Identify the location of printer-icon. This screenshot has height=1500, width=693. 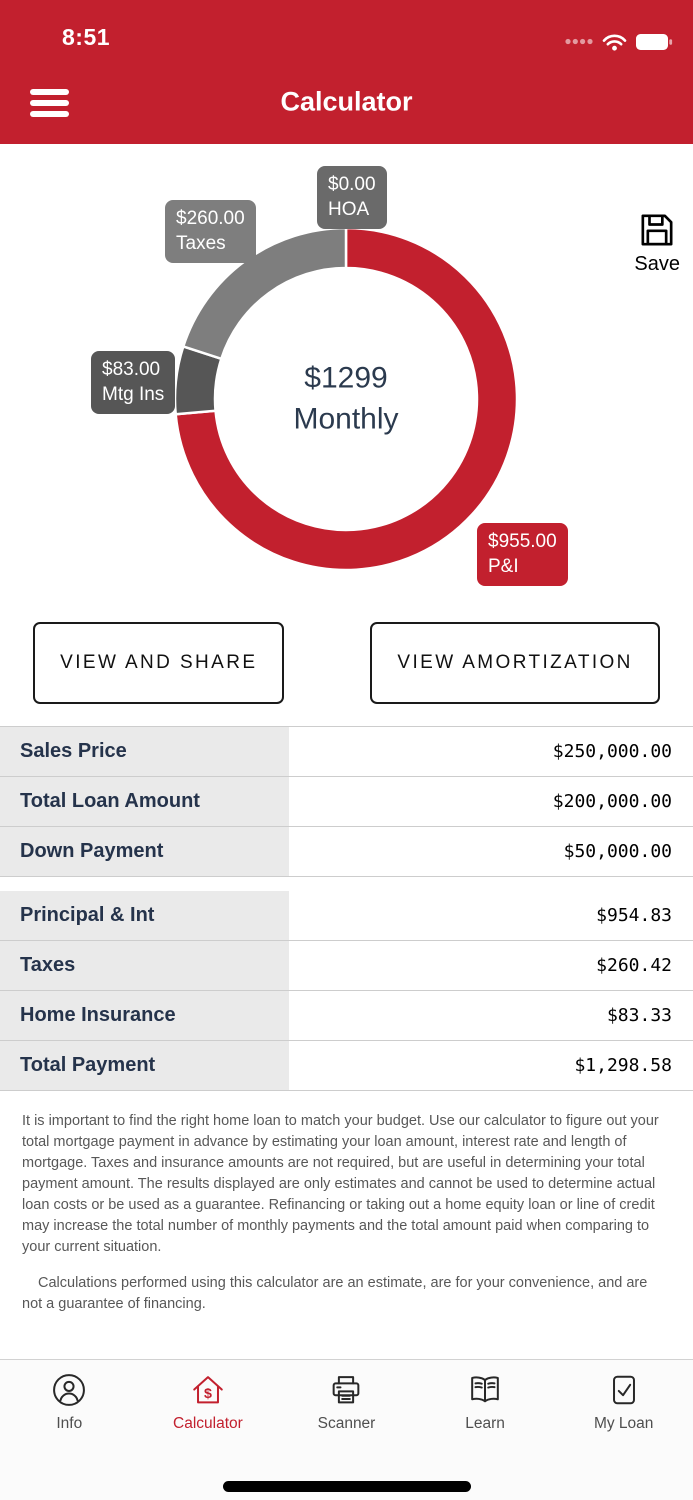
(346, 1390).